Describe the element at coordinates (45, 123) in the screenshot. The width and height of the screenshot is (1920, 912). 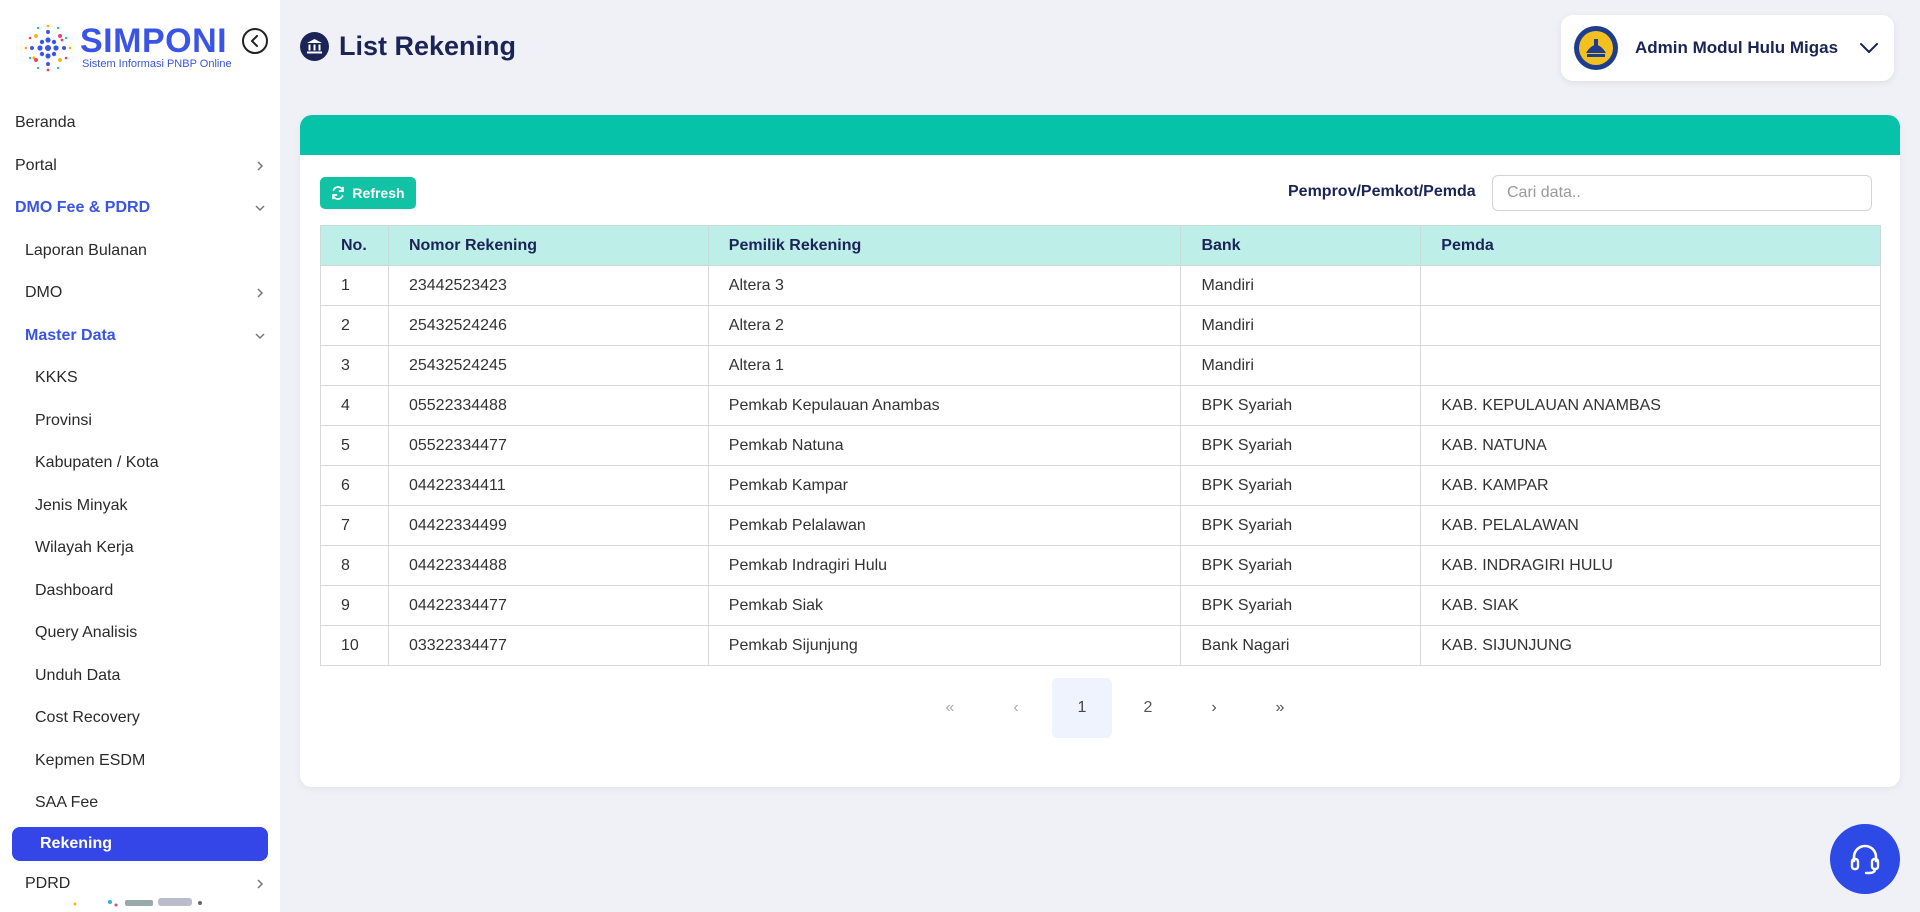
I see `sidebar-item-label: Beranda` at that location.